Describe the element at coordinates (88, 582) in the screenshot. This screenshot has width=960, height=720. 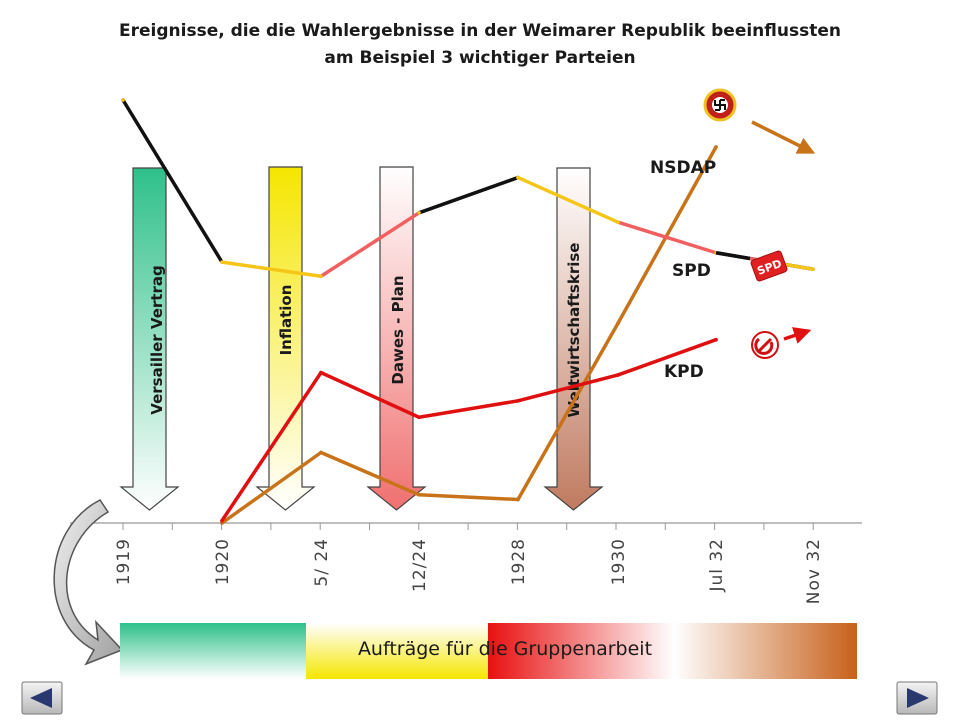
I see `curved-arrow-icon` at that location.